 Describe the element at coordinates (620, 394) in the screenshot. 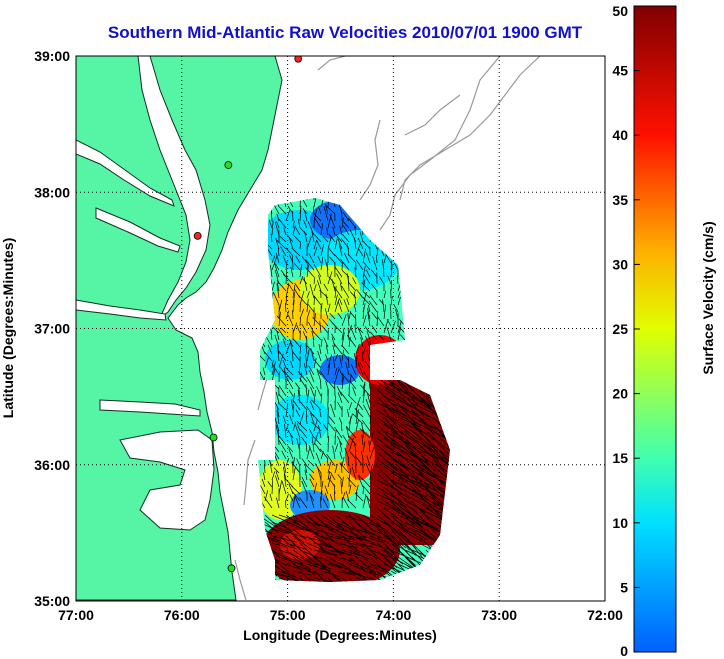

I see `colorbar-tick-label: 20` at that location.